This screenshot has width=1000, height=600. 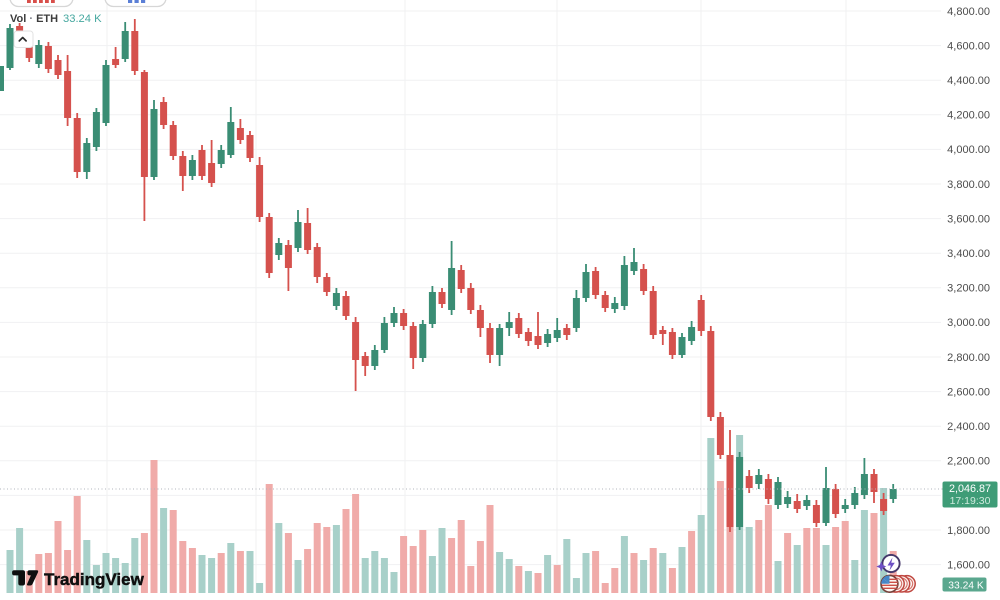 I want to click on svg-text: 3,400.00, so click(x=968, y=254).